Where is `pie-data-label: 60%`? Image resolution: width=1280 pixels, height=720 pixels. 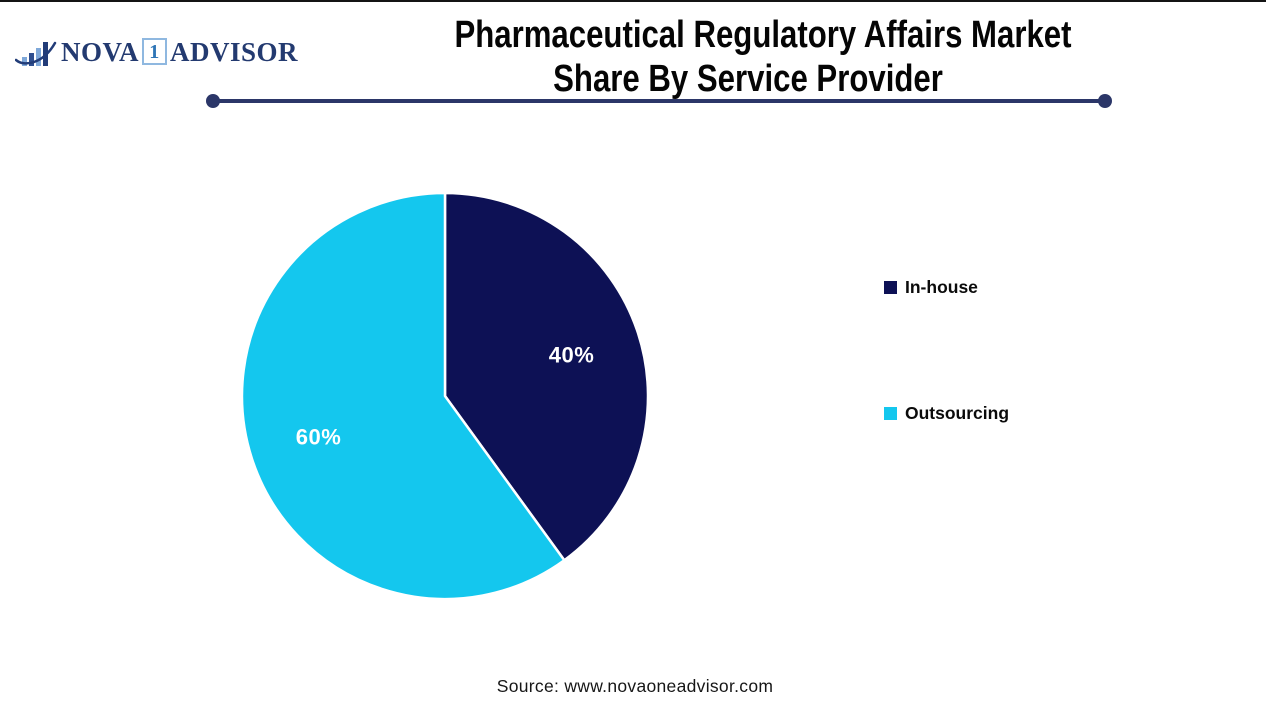 pie-data-label: 60% is located at coordinates (319, 437).